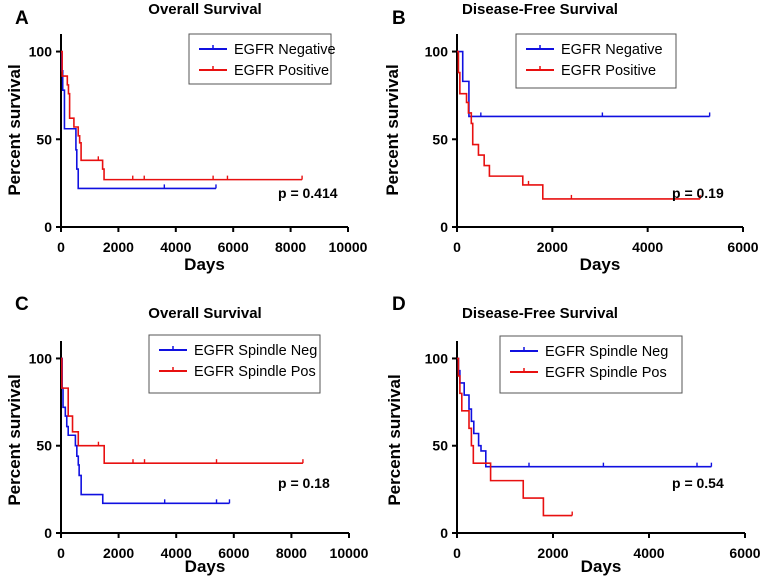  Describe the element at coordinates (399, 304) in the screenshot. I see `panel-label: D` at that location.